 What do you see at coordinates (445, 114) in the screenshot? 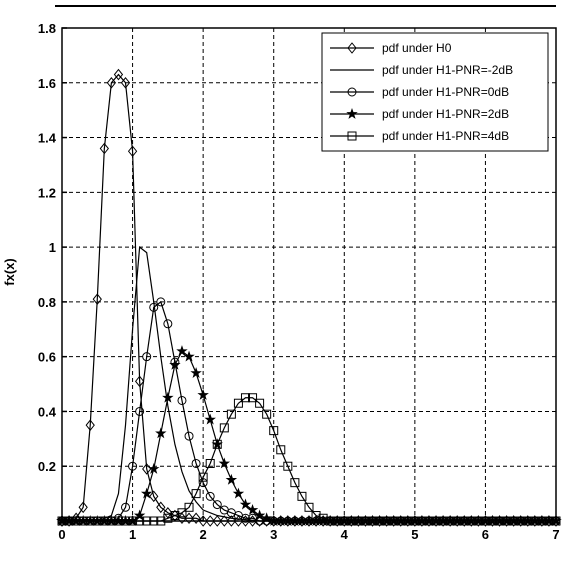
I see `legend-label: pdf under H1-PNR=2dB` at bounding box center [445, 114].